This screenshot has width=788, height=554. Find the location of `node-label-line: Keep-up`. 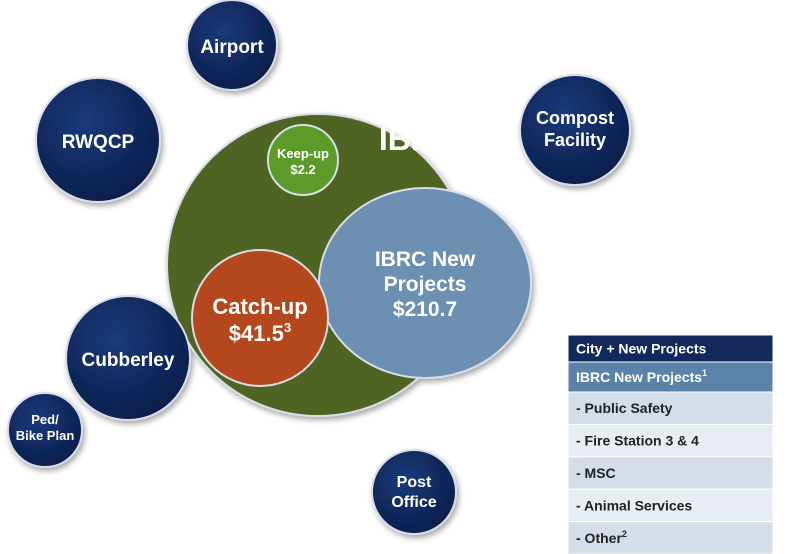

node-label-line: Keep-up is located at coordinates (303, 153).